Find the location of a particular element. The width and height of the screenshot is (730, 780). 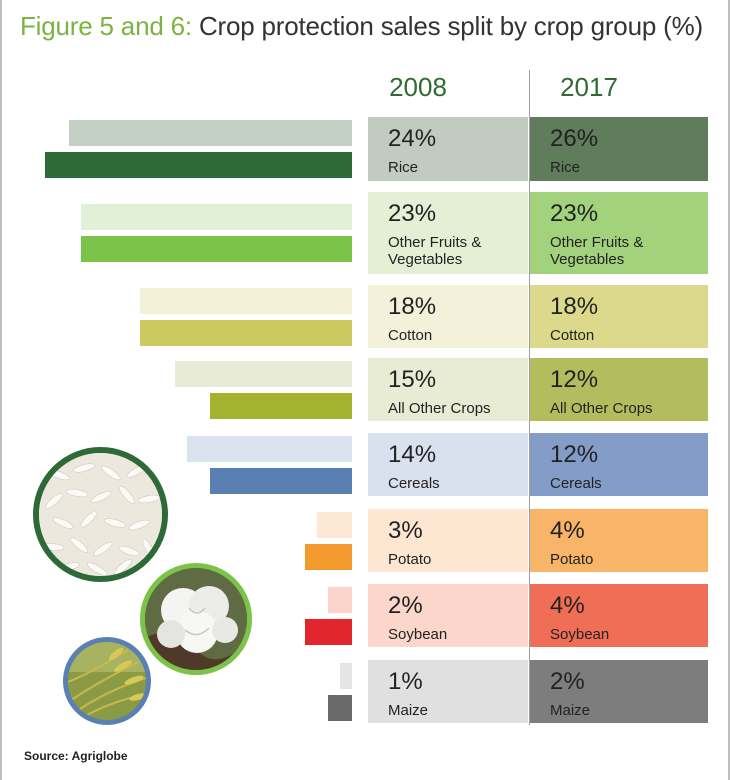

percent-2008: 3% is located at coordinates (405, 530).